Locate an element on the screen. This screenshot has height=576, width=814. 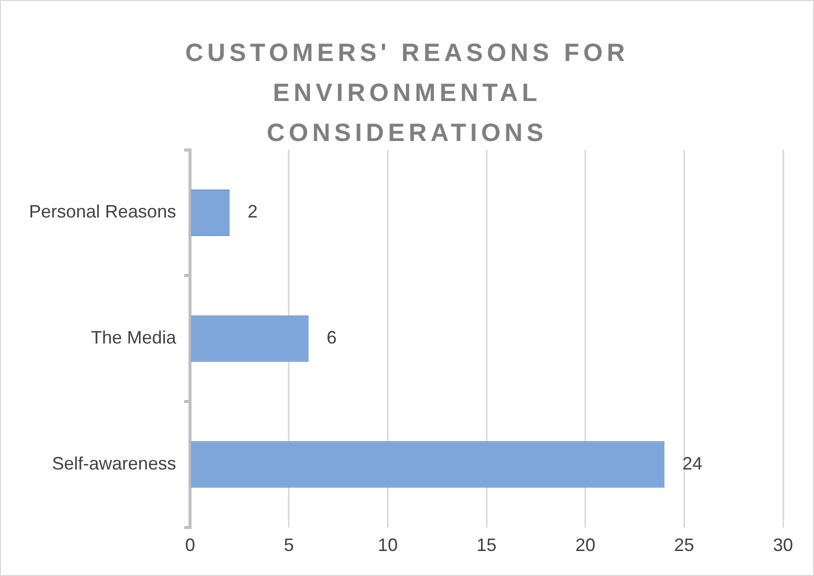
y-tick-label: Personal Reasons is located at coordinates (102, 212).